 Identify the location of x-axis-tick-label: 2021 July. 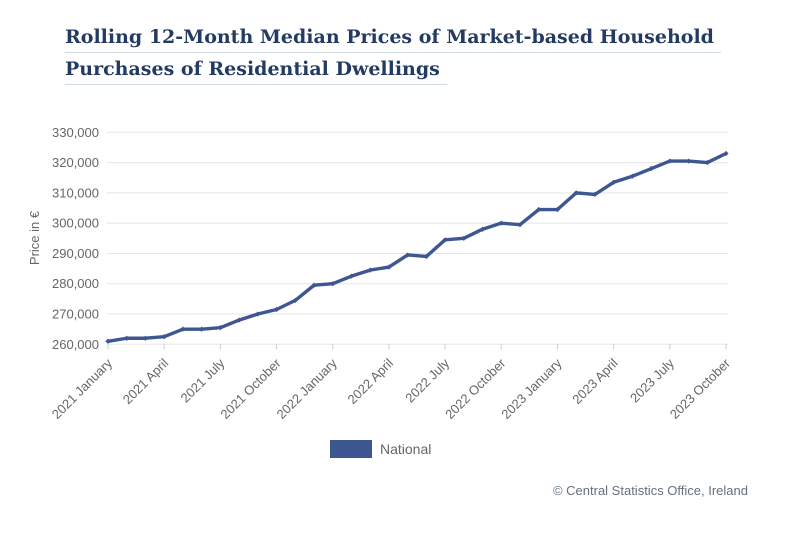
(203, 380).